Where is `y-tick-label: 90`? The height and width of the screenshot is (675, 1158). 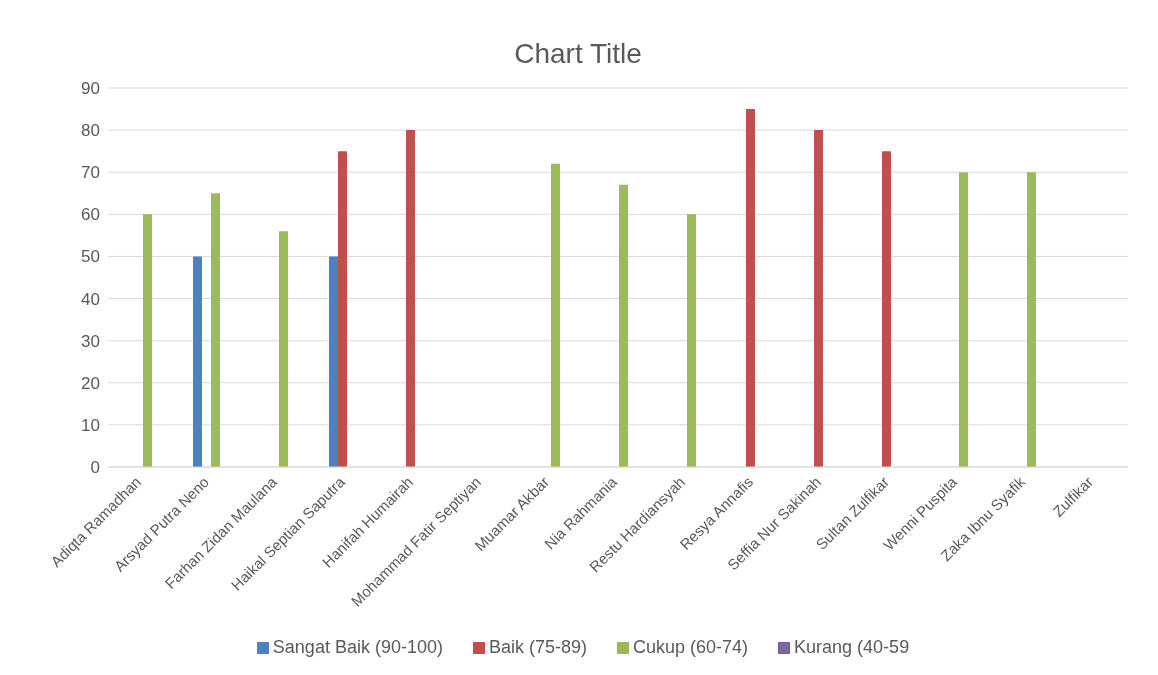
y-tick-label: 90 is located at coordinates (90, 89).